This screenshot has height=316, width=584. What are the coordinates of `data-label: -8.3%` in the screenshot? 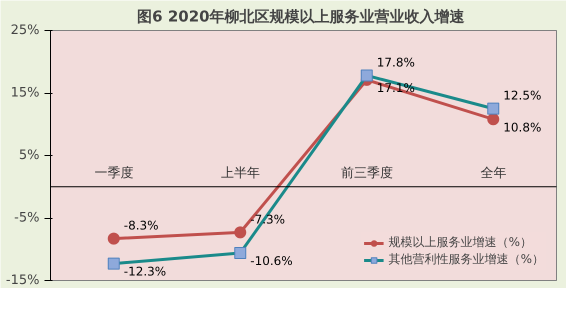 It's located at (141, 225).